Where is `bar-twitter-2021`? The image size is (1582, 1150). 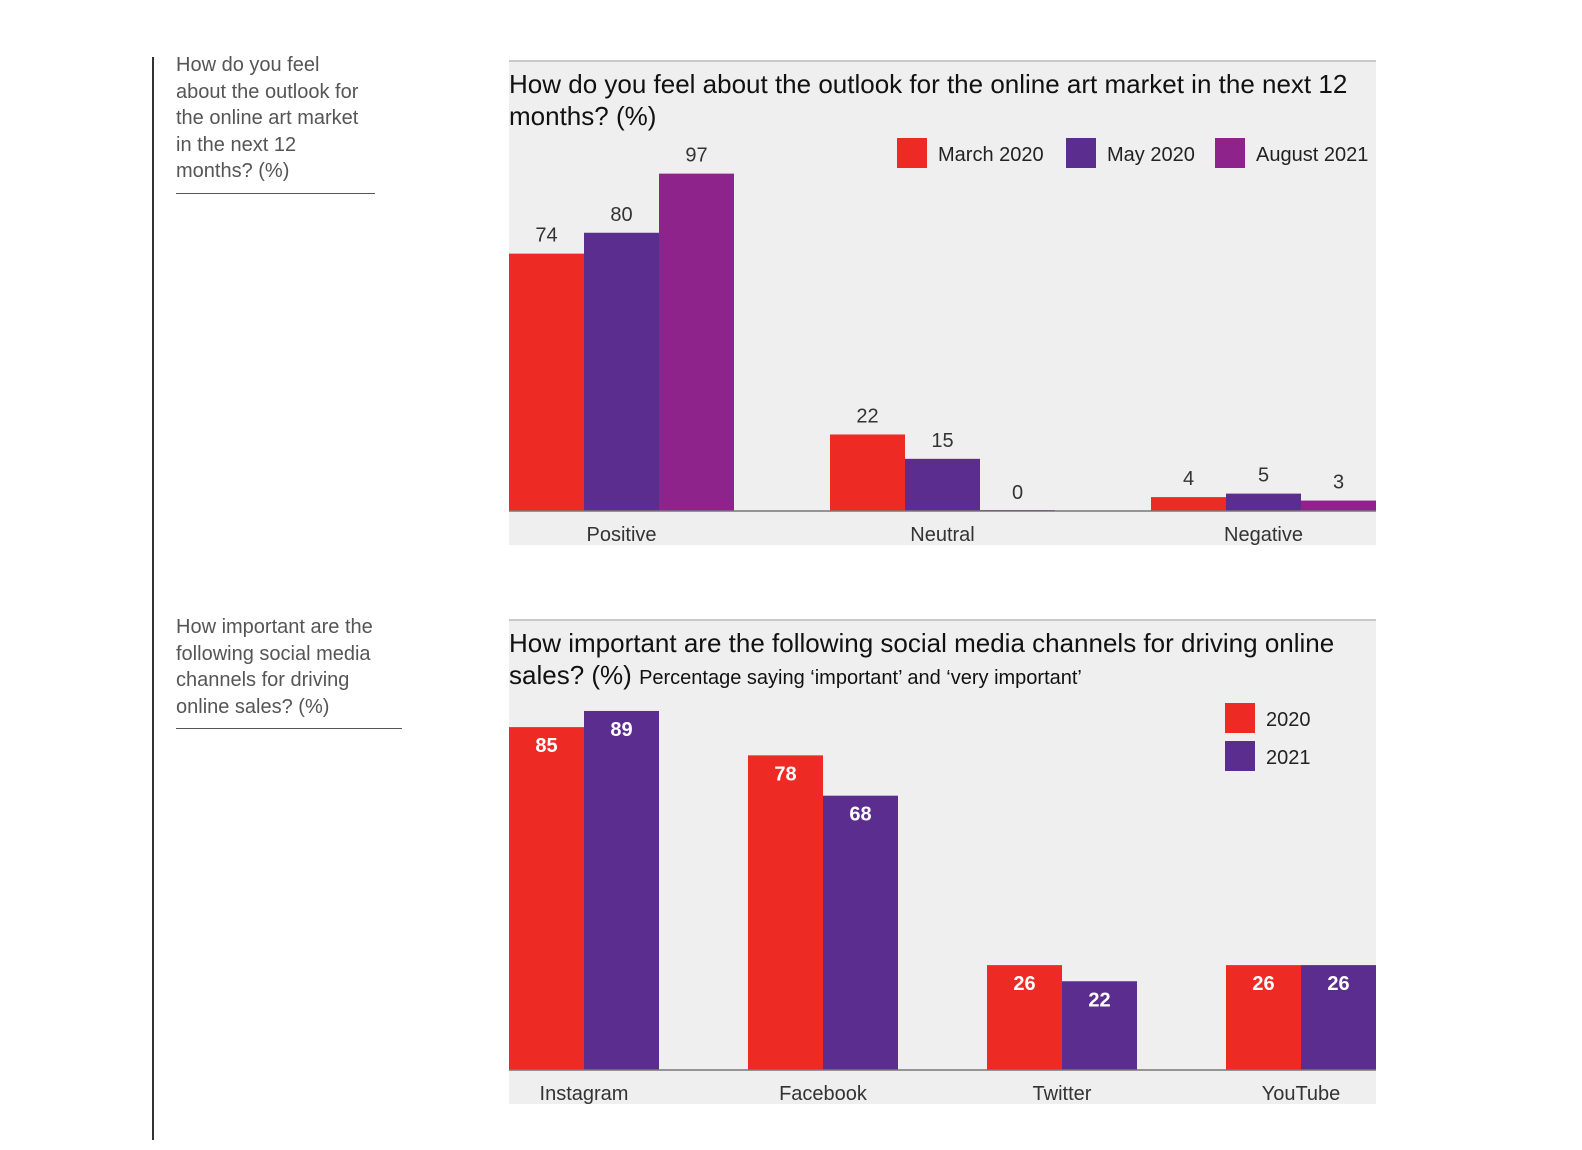
bar-twitter-2021 is located at coordinates (1099, 1025).